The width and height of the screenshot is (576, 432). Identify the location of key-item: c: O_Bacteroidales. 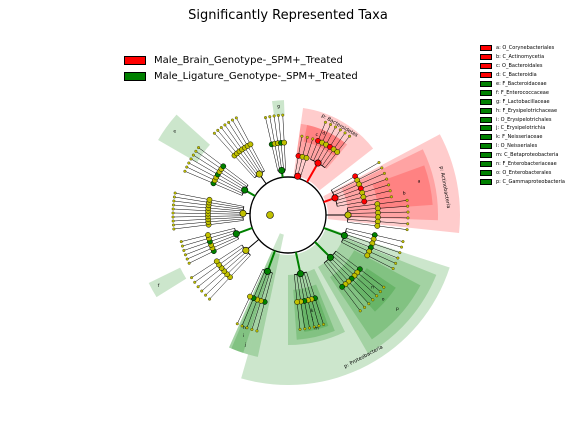
(522, 66).